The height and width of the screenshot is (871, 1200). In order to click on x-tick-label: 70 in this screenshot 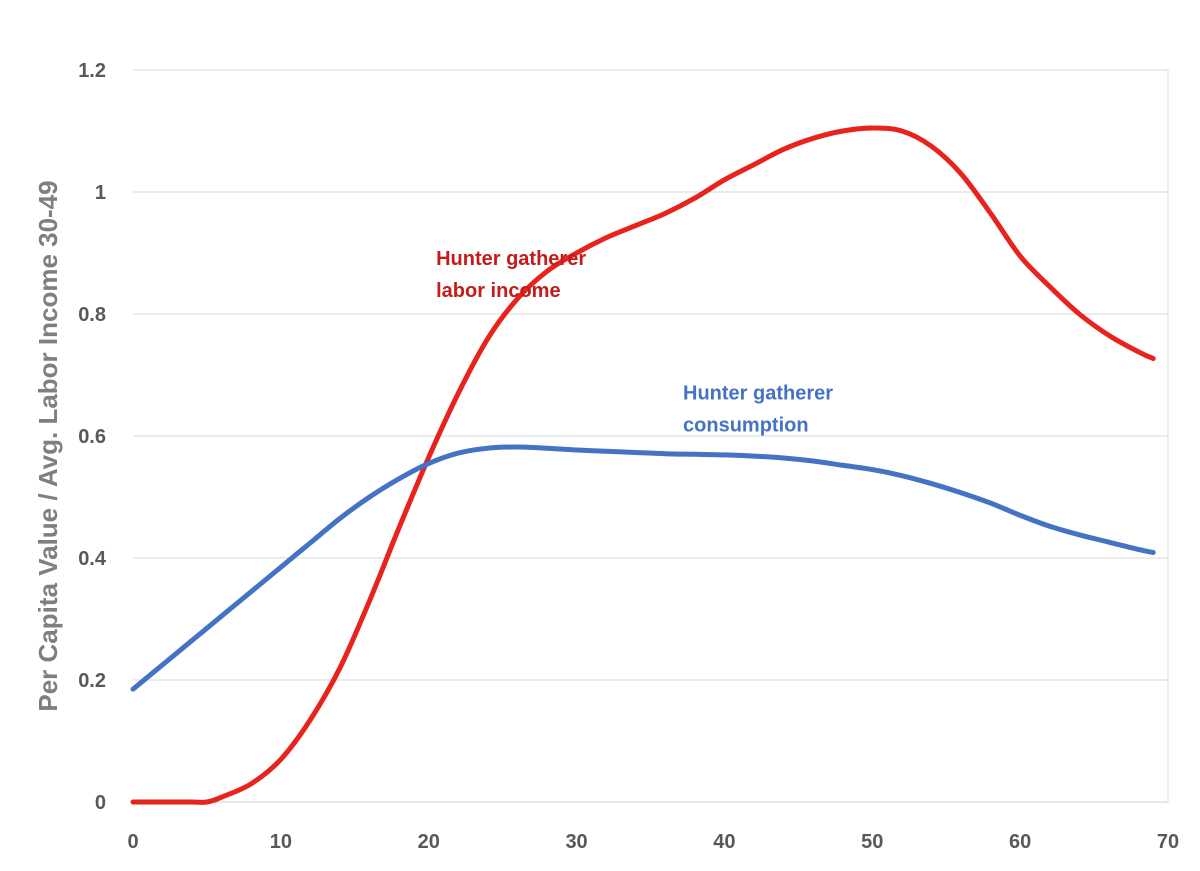, I will do `click(1168, 842)`.